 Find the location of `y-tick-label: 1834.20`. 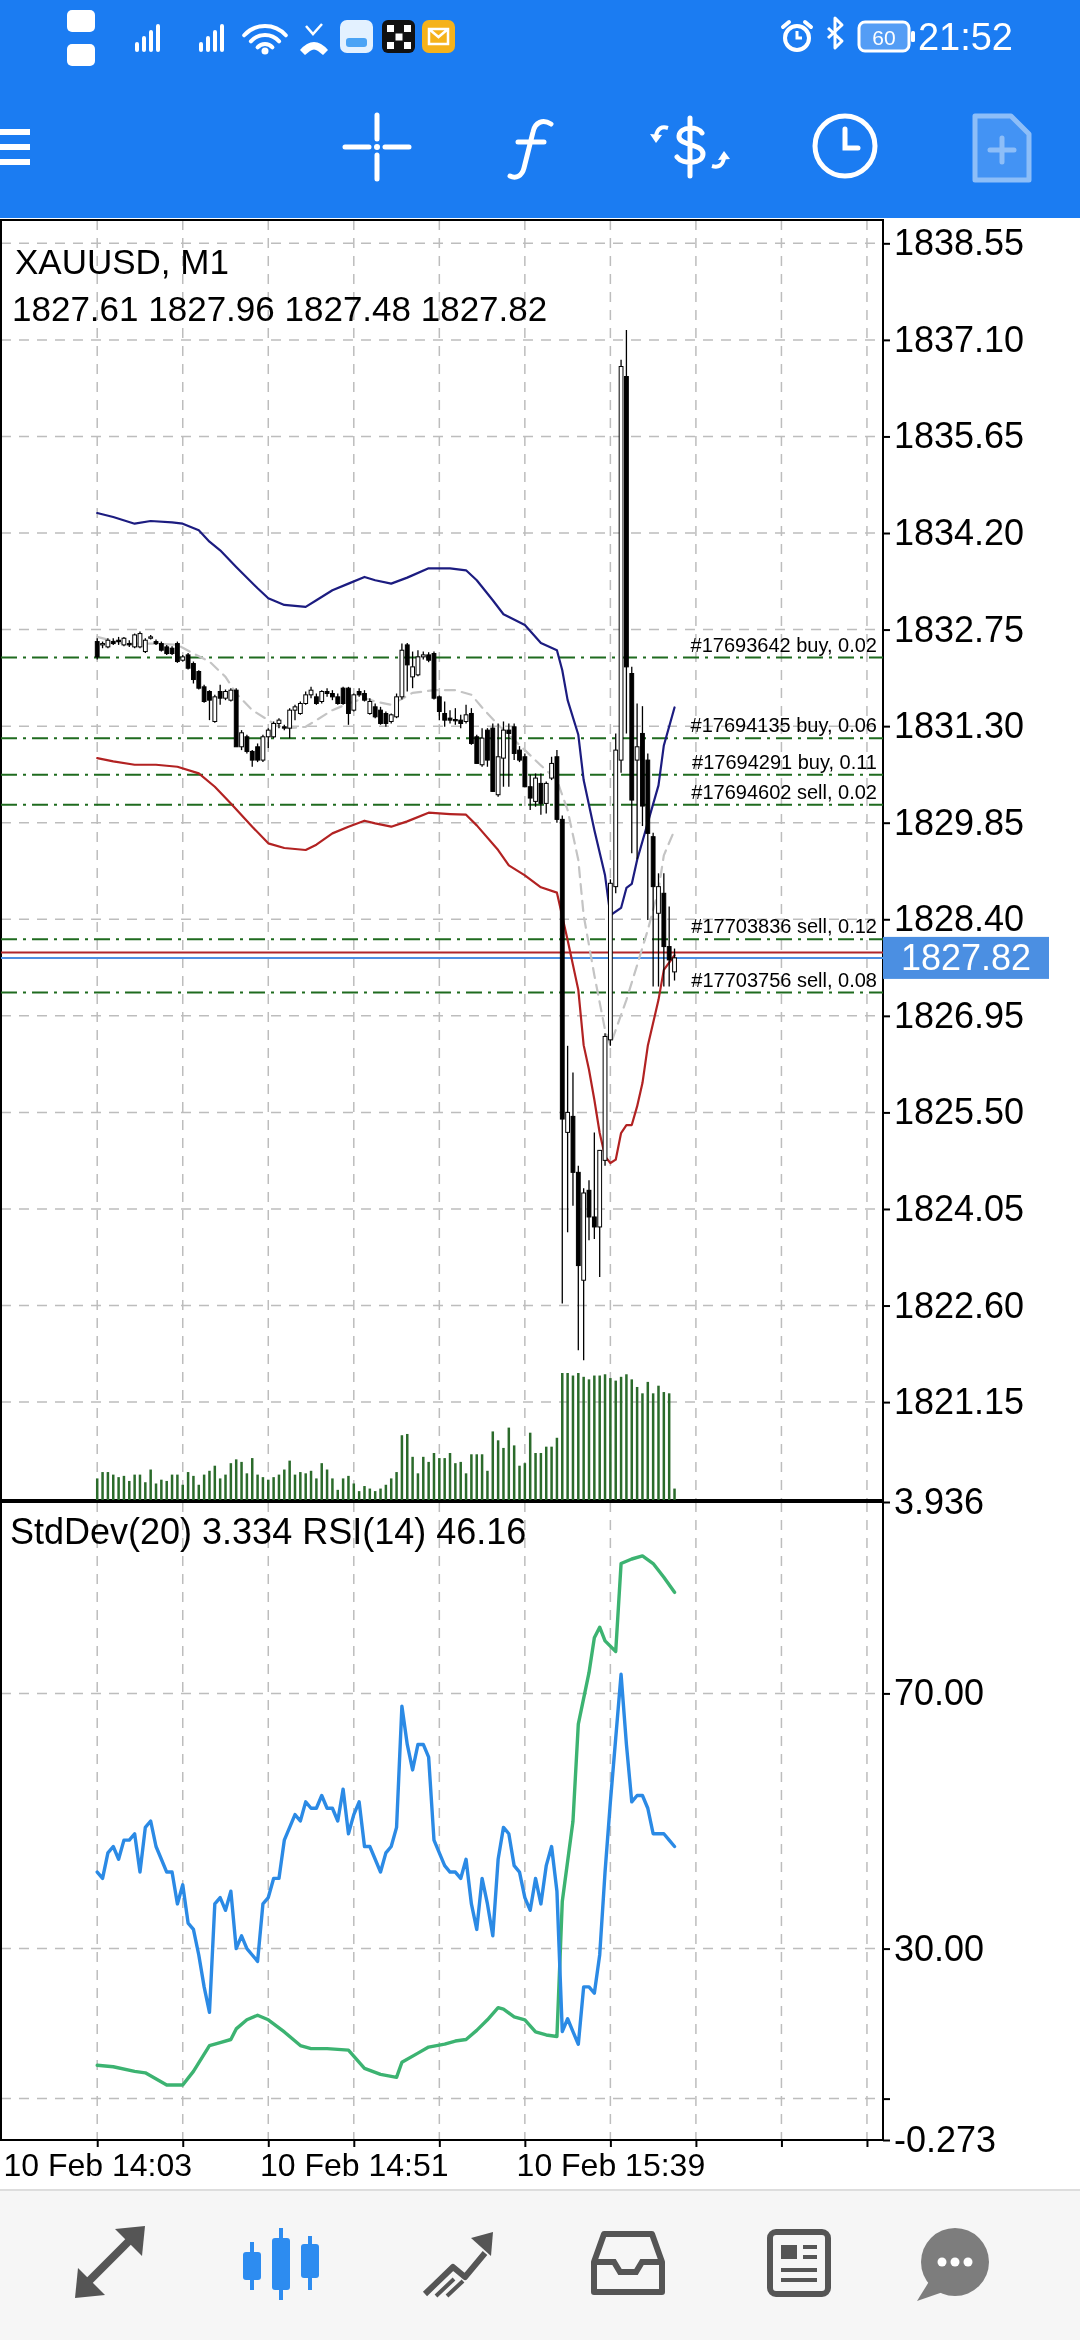

y-tick-label: 1834.20 is located at coordinates (959, 533).